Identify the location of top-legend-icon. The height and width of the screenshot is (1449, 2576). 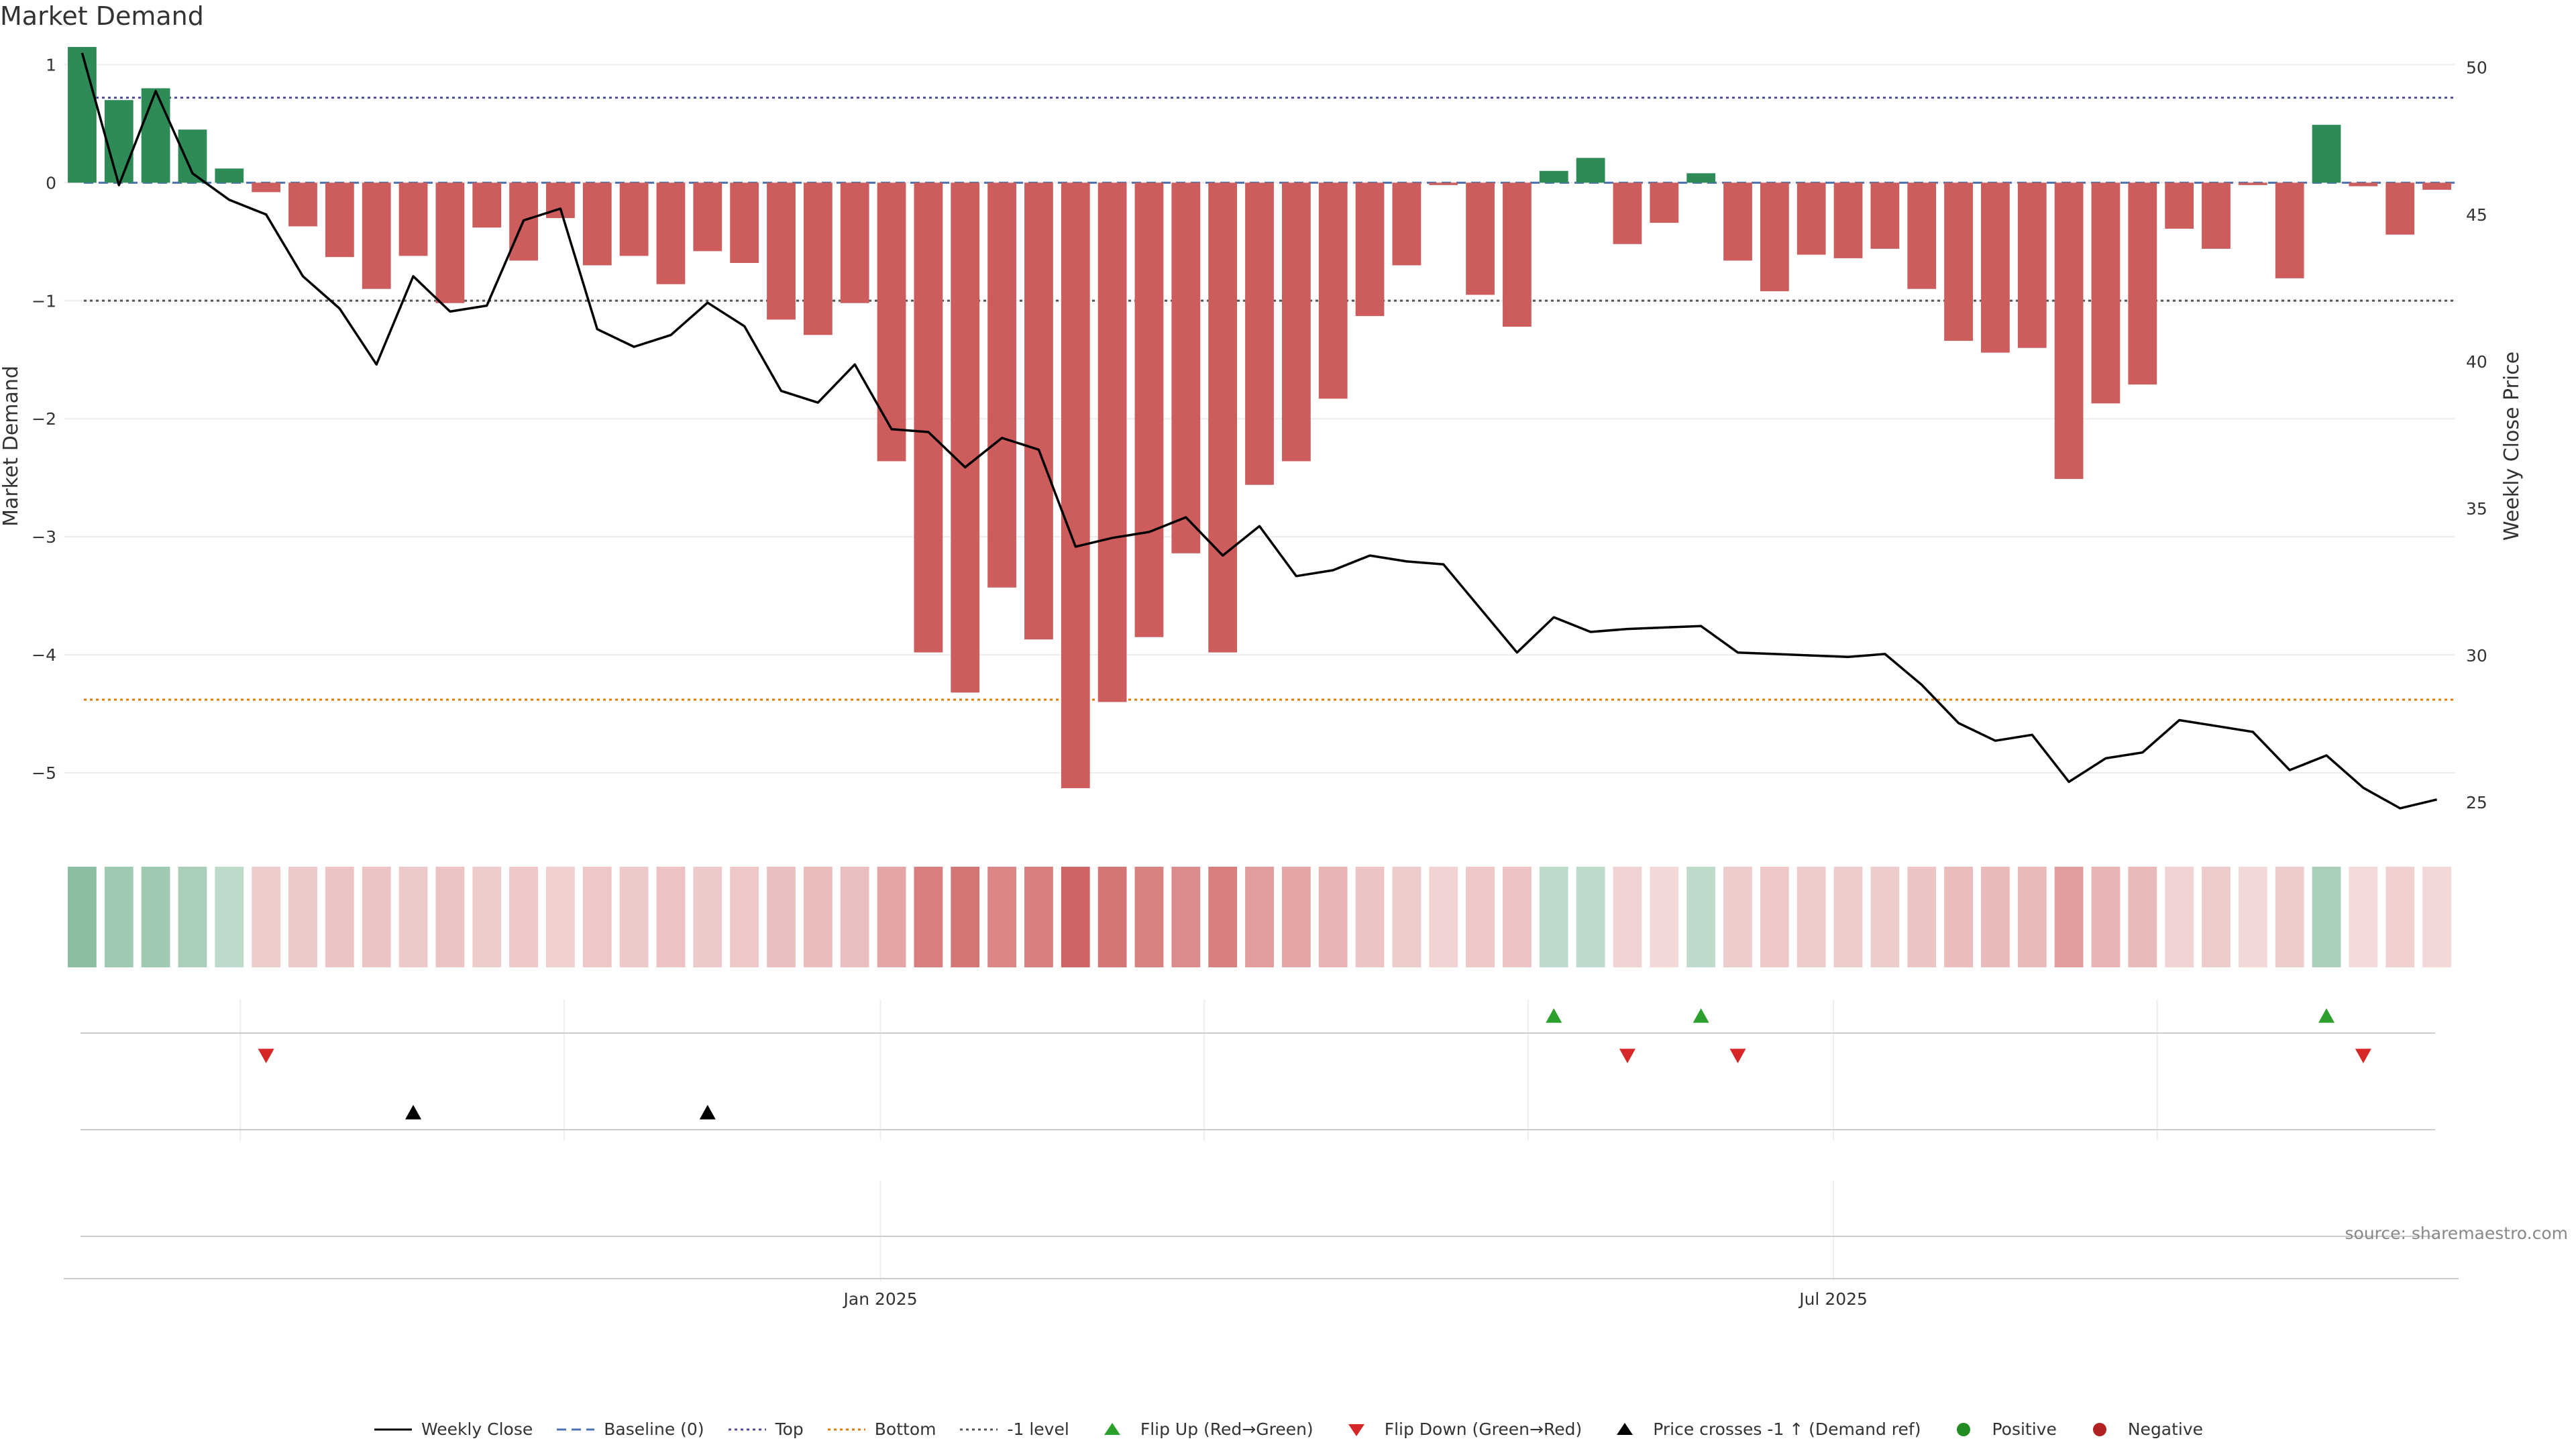
(747, 1429).